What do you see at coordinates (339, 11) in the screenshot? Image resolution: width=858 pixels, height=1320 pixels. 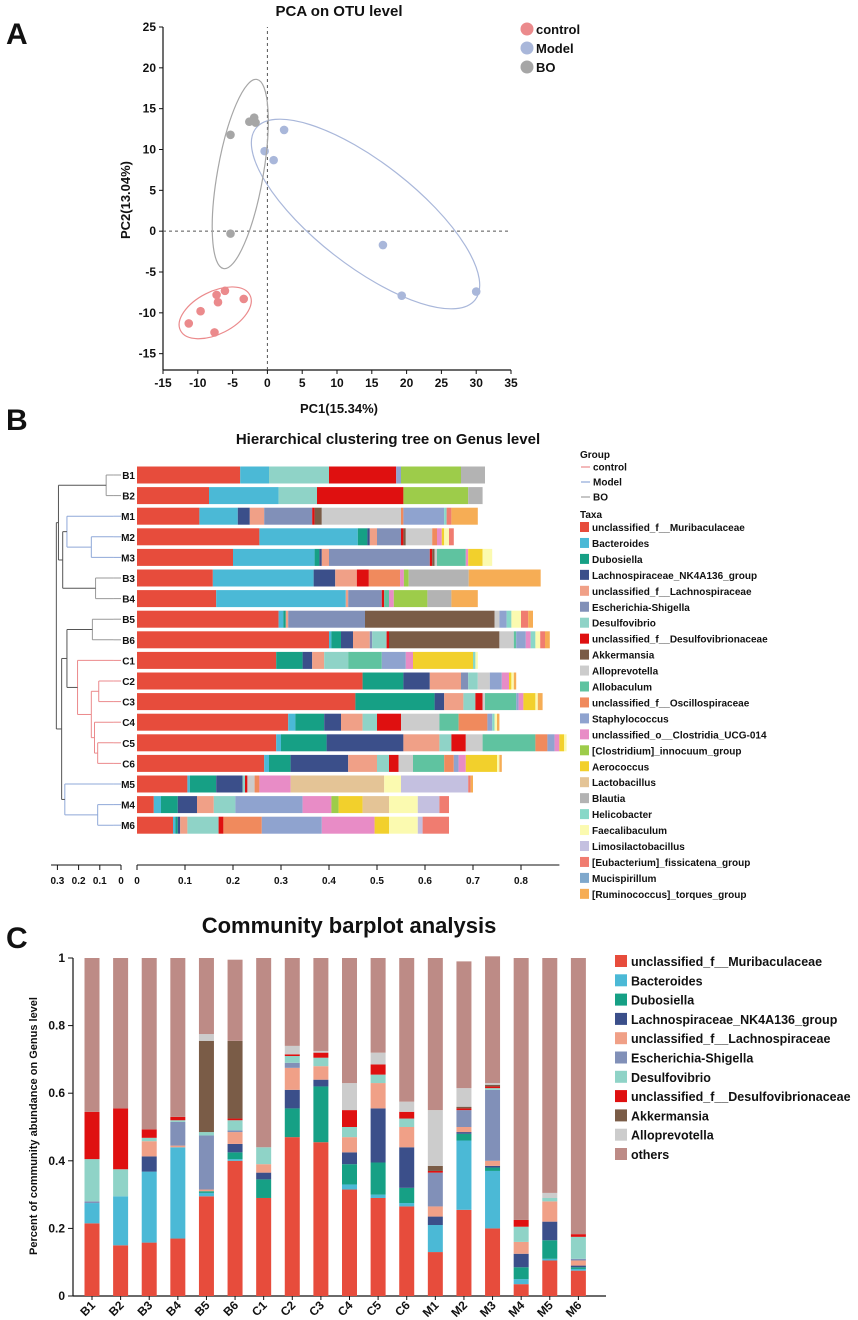 I see `pca-title: PCA on OTU level` at bounding box center [339, 11].